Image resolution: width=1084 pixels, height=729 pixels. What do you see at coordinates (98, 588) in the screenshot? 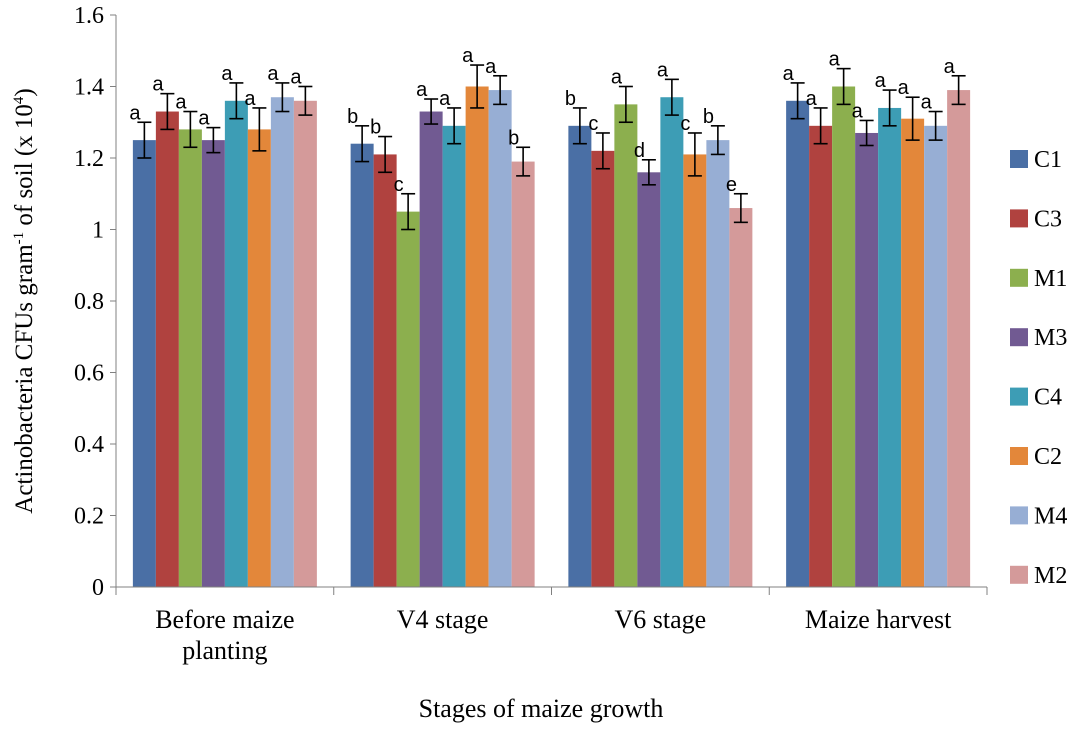
I see `y-tick-label: 0` at bounding box center [98, 588].